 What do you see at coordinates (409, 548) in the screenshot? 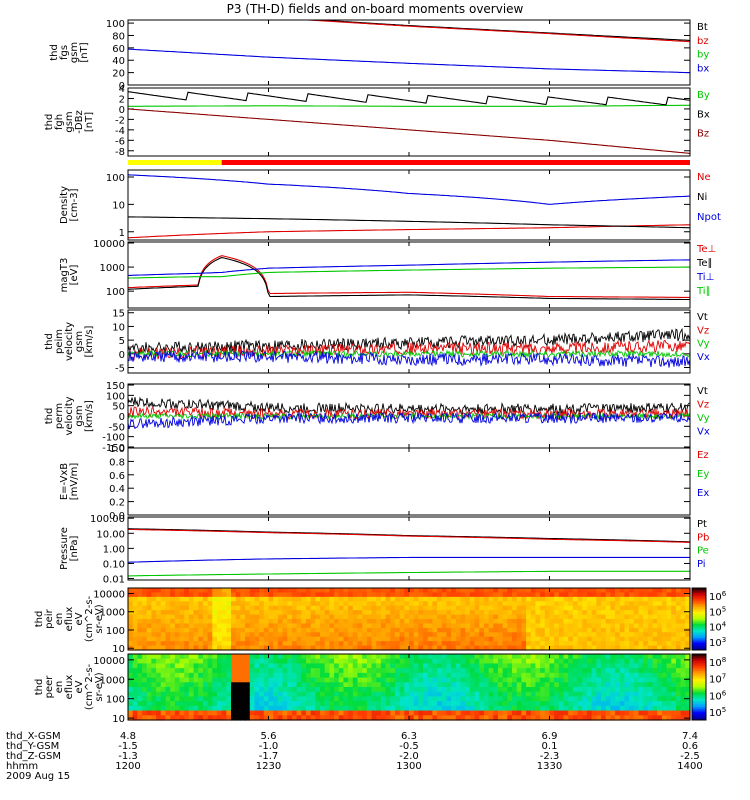
I see `panel-frame` at bounding box center [409, 548].